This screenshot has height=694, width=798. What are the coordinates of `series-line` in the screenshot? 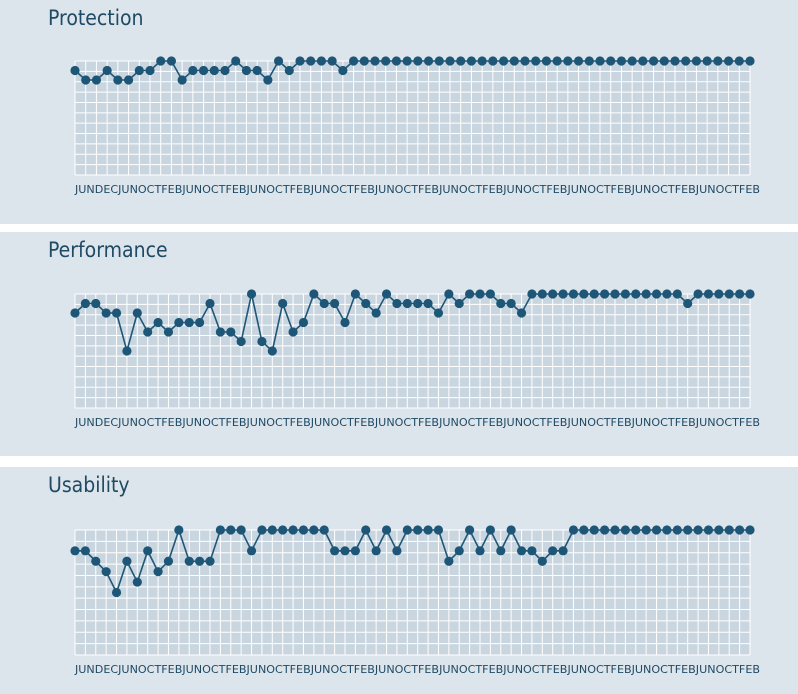 It's located at (412, 70).